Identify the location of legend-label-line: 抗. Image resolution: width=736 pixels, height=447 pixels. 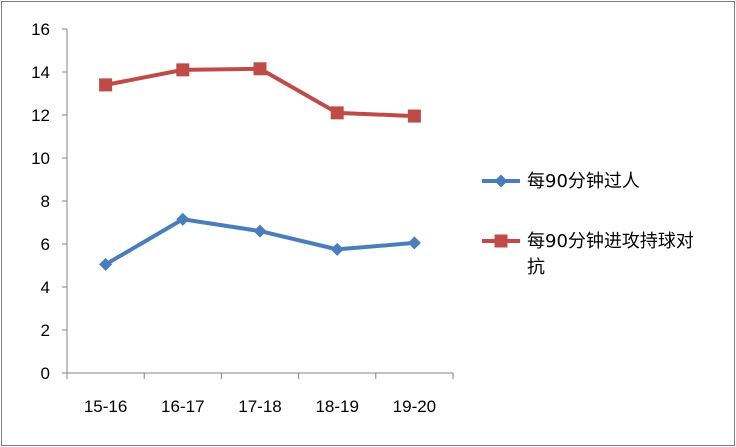
(536, 267).